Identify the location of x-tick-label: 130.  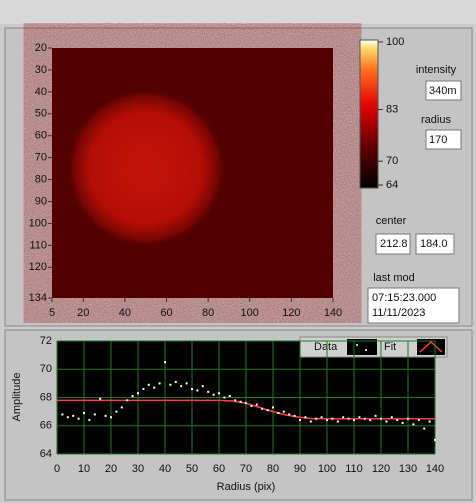
(408, 469).